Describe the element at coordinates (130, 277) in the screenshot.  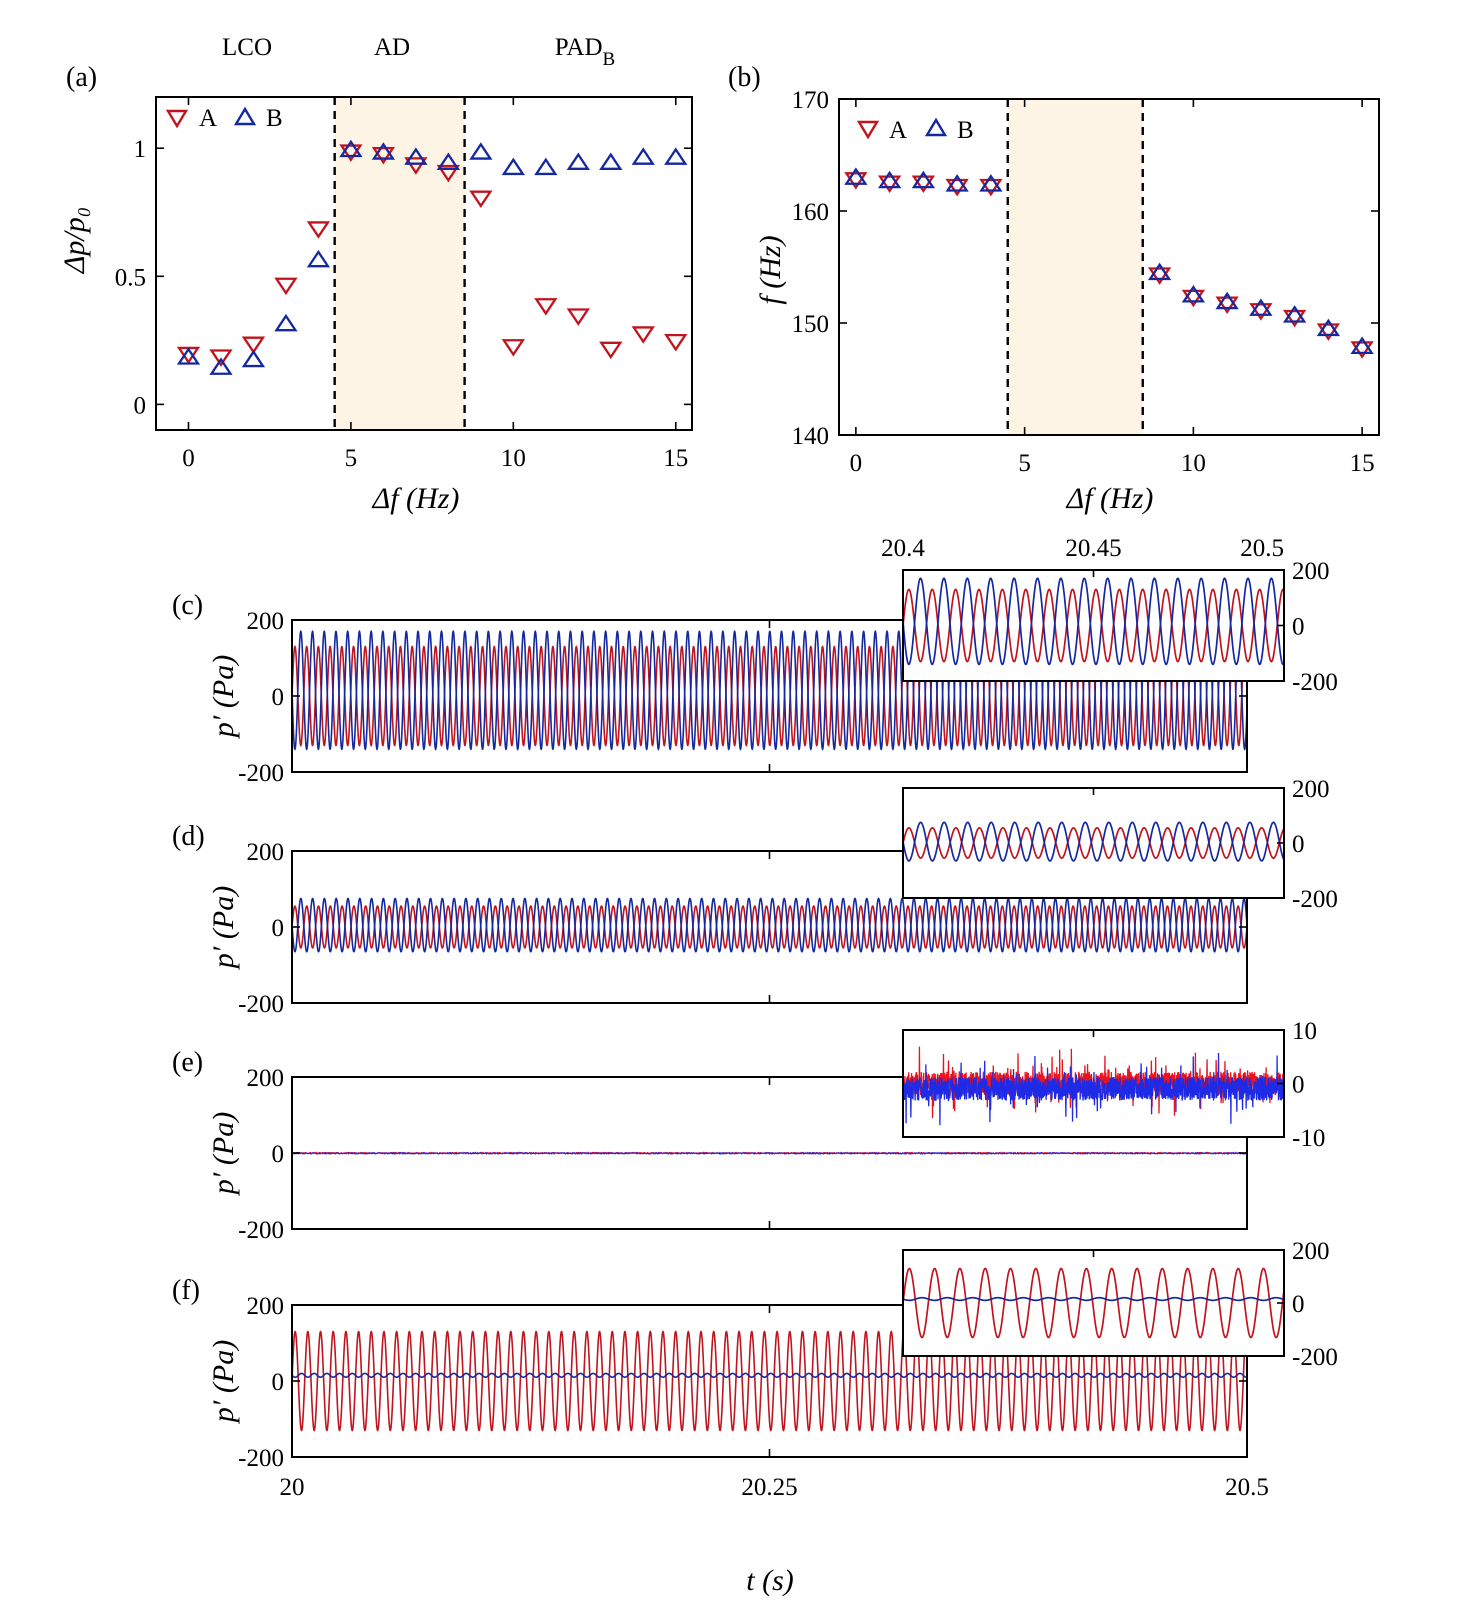
I see `y-tick-label: 0.5` at that location.